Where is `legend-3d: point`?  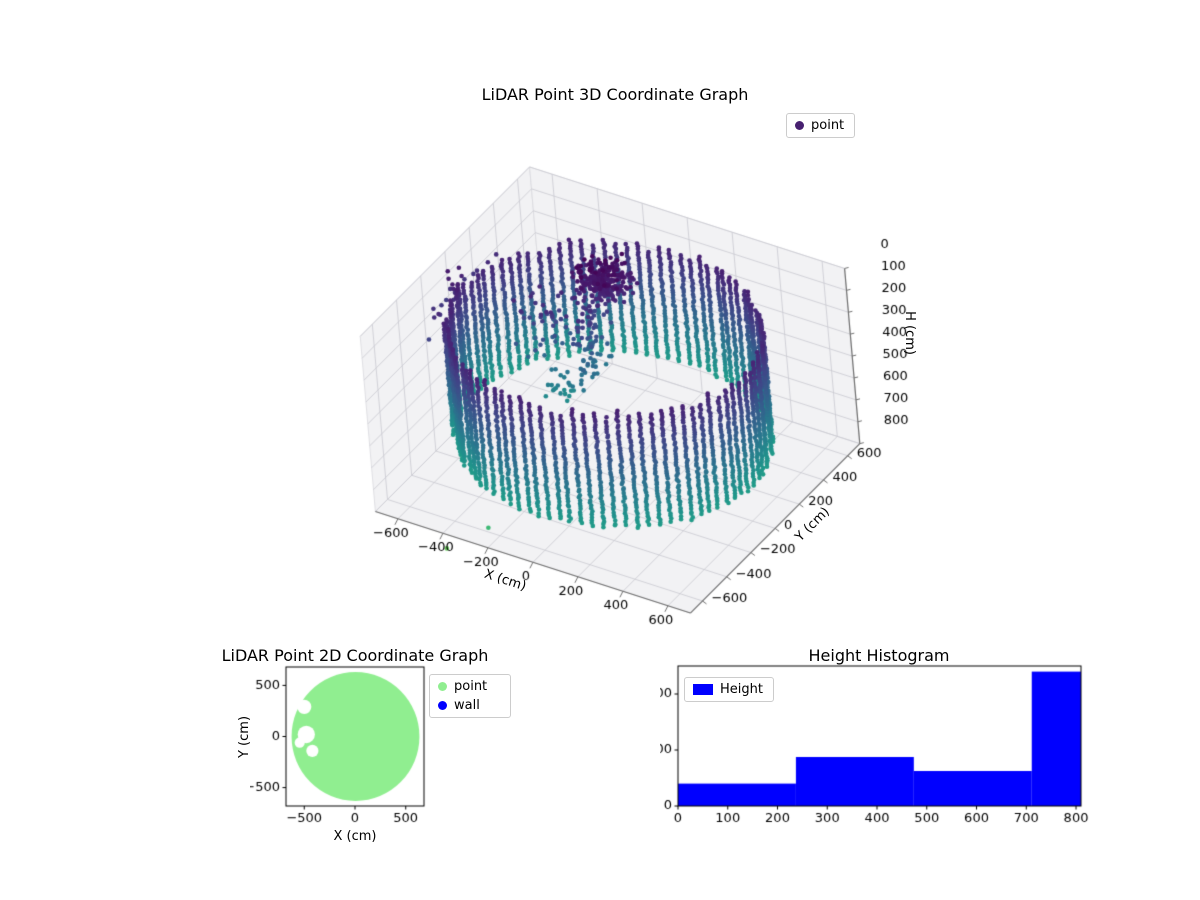
legend-3d: point is located at coordinates (821, 125).